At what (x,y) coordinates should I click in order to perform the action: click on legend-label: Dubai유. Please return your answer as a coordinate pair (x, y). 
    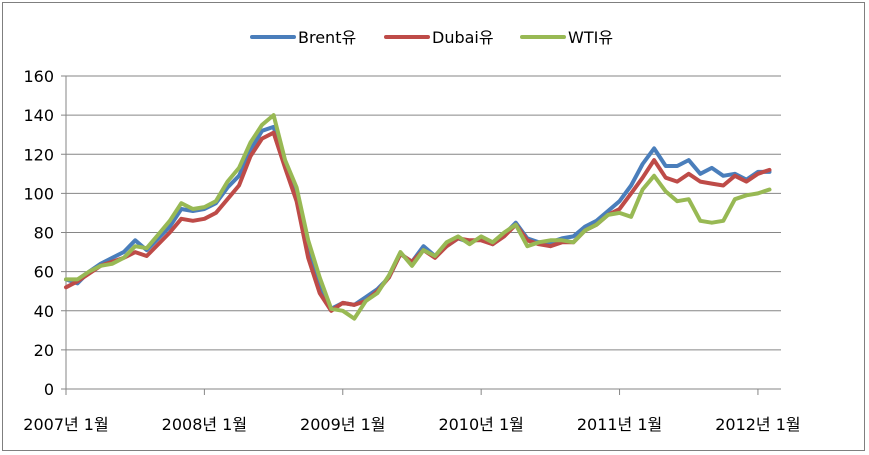
    Looking at the image, I should click on (463, 37).